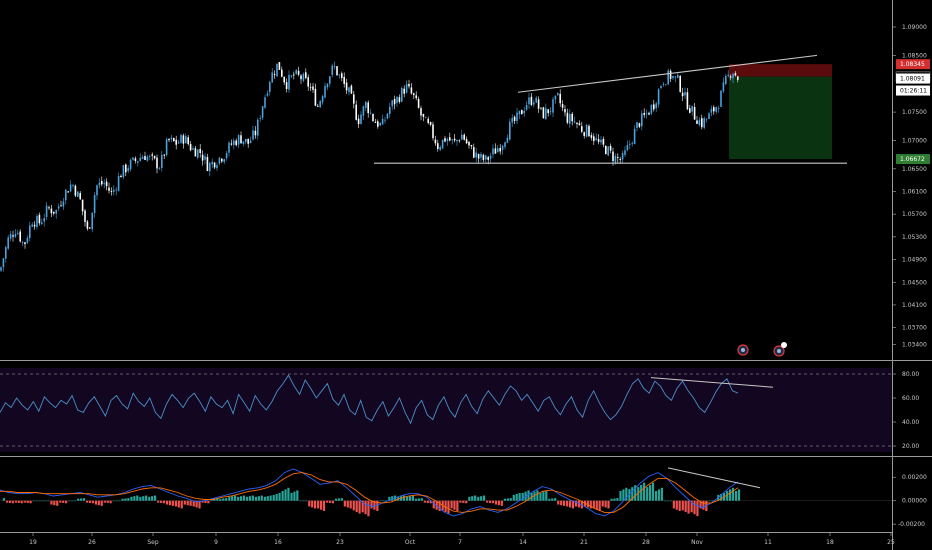  I want to click on price-tag-label: 1.08091, so click(912, 79).